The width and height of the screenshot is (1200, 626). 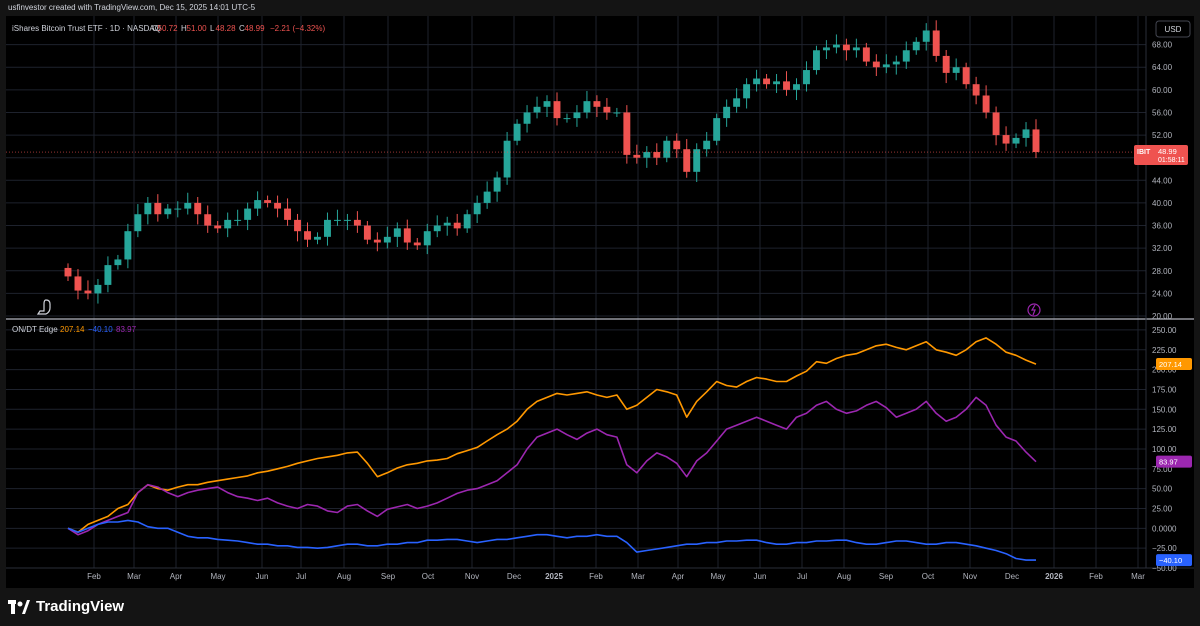 What do you see at coordinates (1170, 364) in the screenshot?
I see `indicator-axis-label-orange-text: 207.14` at bounding box center [1170, 364].